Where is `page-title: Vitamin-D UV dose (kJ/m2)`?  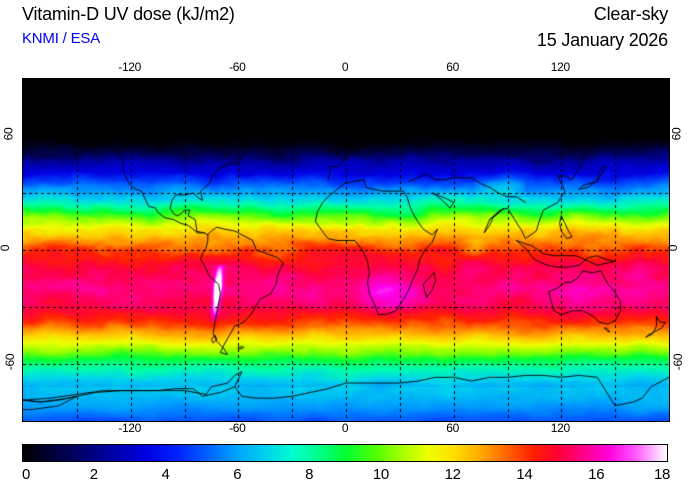
page-title: Vitamin-D UV dose (kJ/m2) is located at coordinates (128, 14).